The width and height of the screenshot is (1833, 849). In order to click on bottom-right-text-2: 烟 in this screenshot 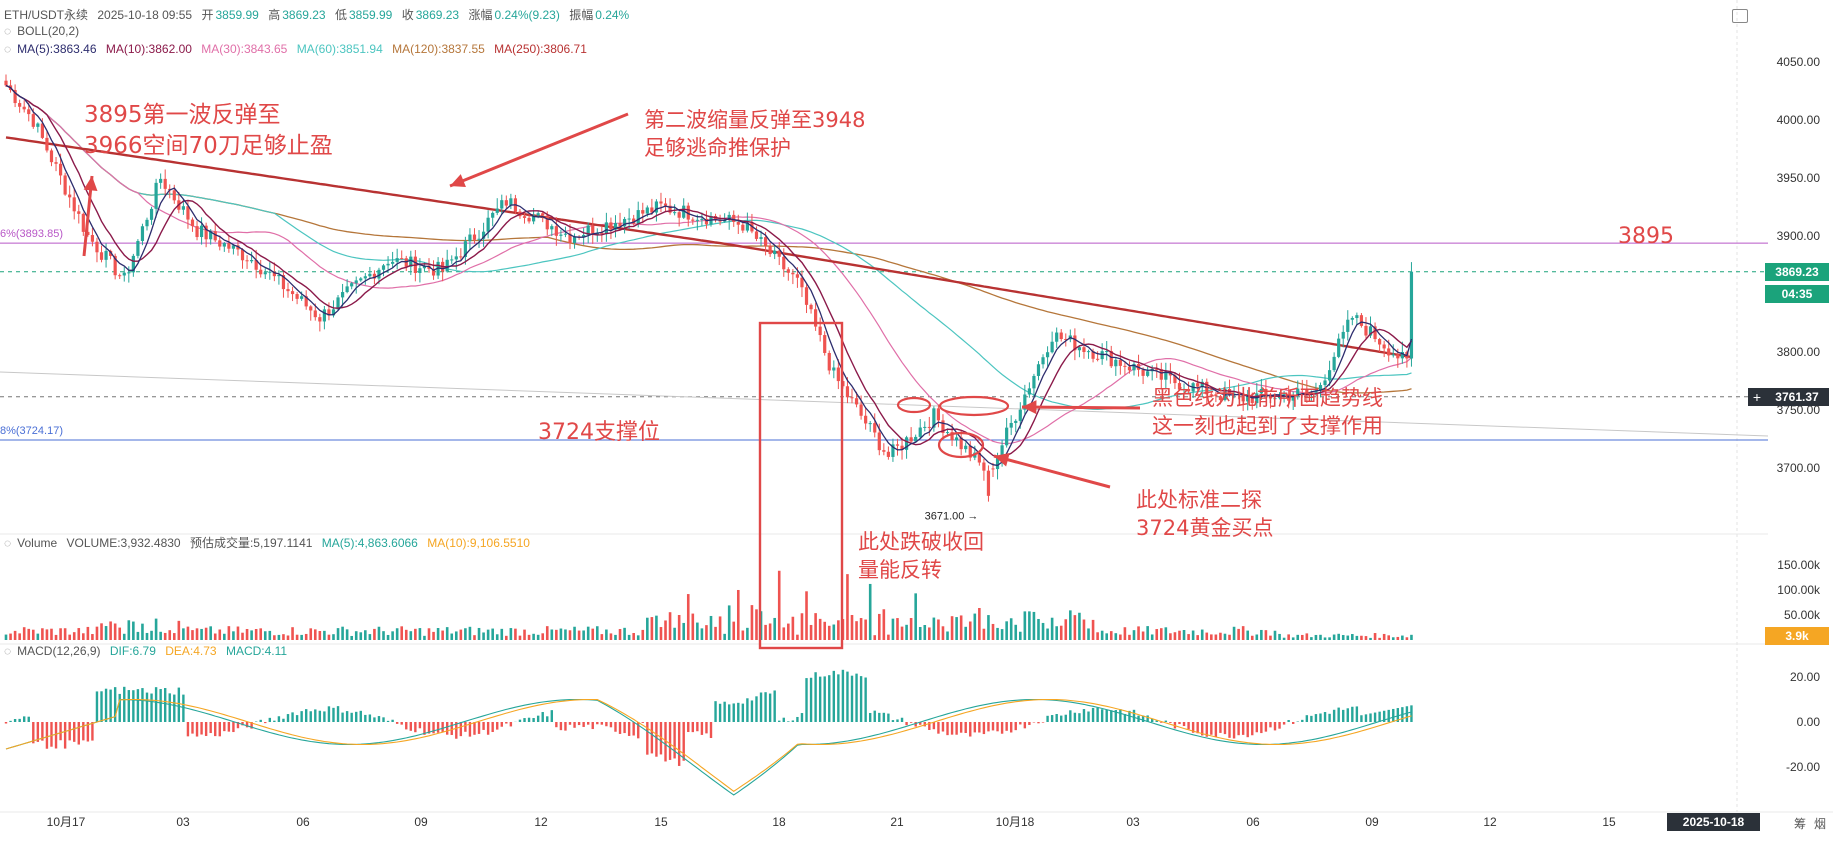, I will do `click(1820, 823)`.